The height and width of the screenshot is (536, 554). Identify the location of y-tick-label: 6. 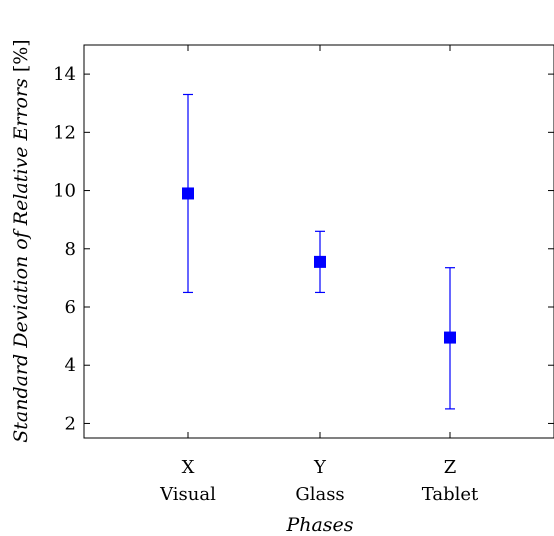
(70, 307).